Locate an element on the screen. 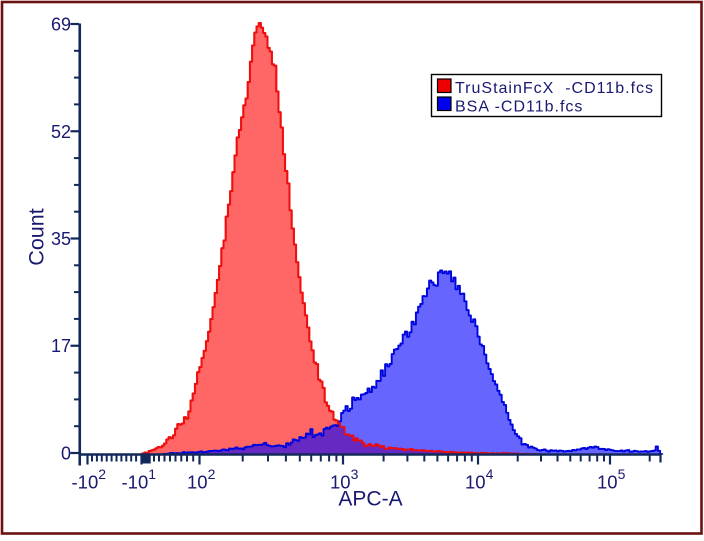 Image resolution: width=704 pixels, height=541 pixels. svg-text: 35 is located at coordinates (61, 239).